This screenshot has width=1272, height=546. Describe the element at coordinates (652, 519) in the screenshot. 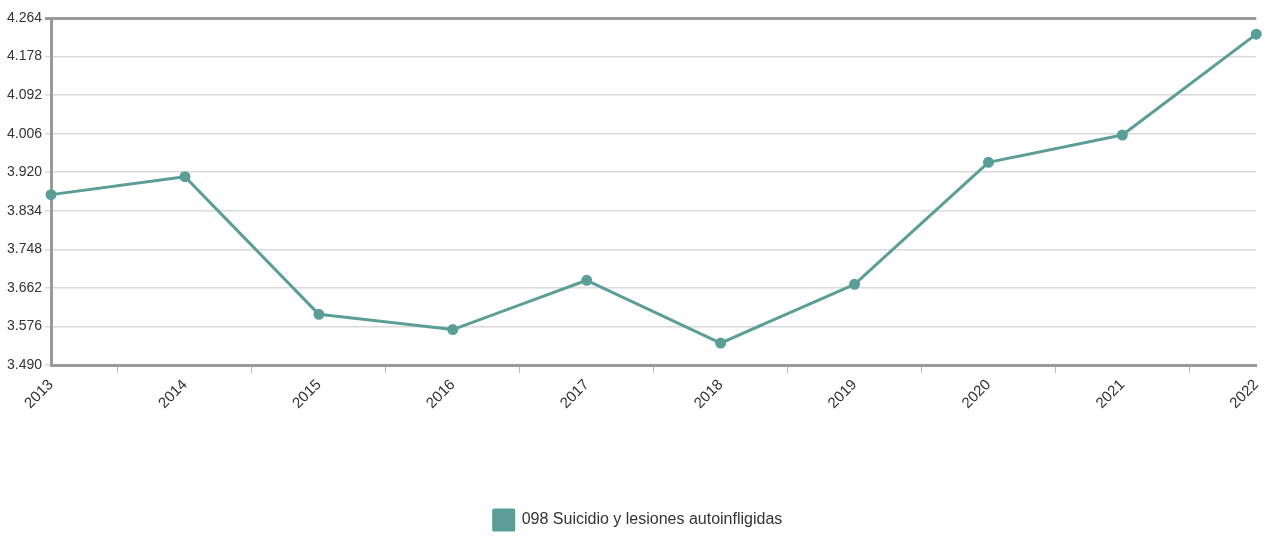

I see `legend-label: 098 Suicidio y lesiones autoinfligidas` at that location.